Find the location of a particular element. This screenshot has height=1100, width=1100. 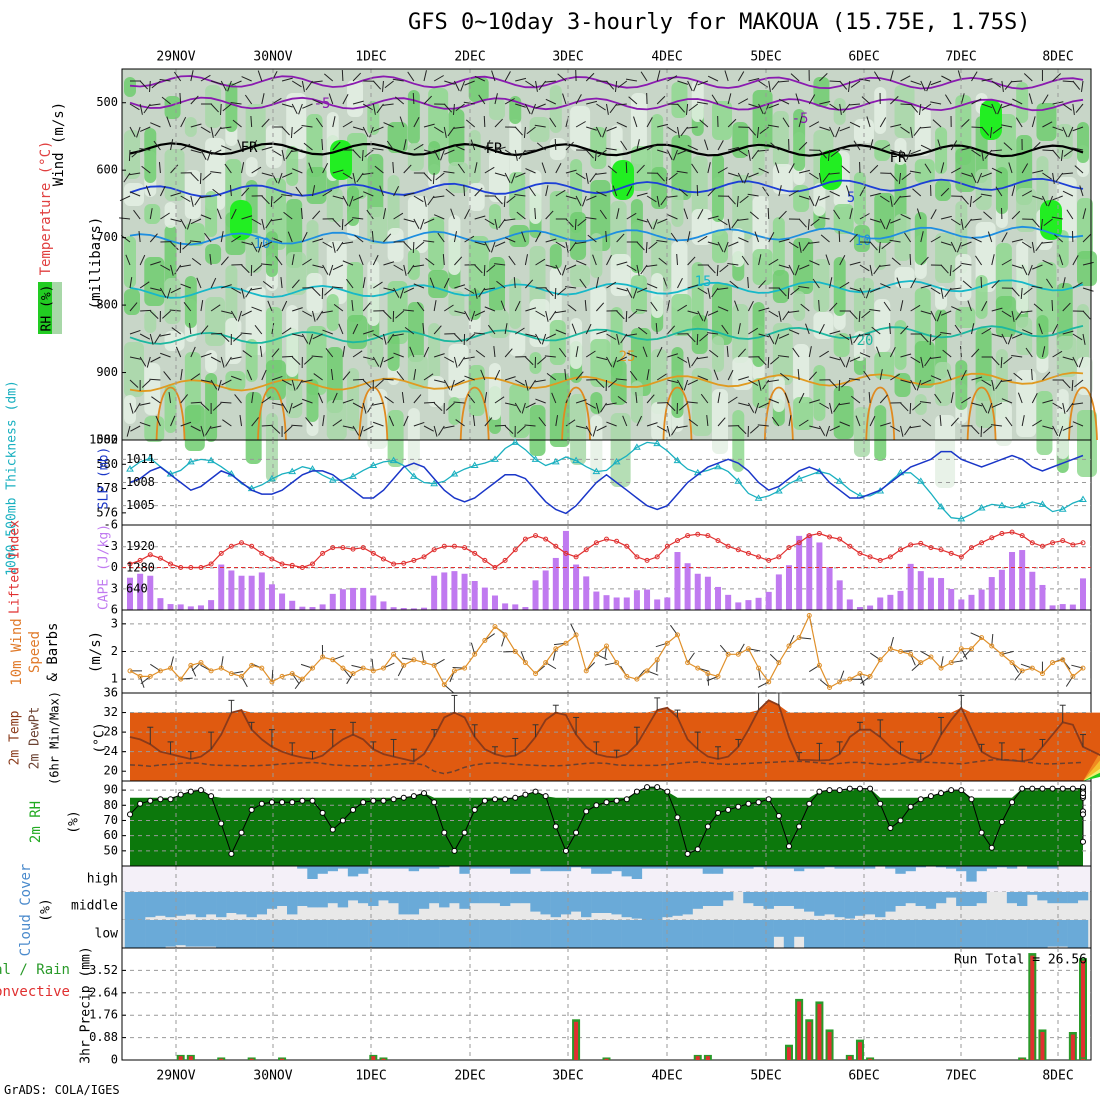

wind-speed-label: Speed is located at coordinates (35, 652).